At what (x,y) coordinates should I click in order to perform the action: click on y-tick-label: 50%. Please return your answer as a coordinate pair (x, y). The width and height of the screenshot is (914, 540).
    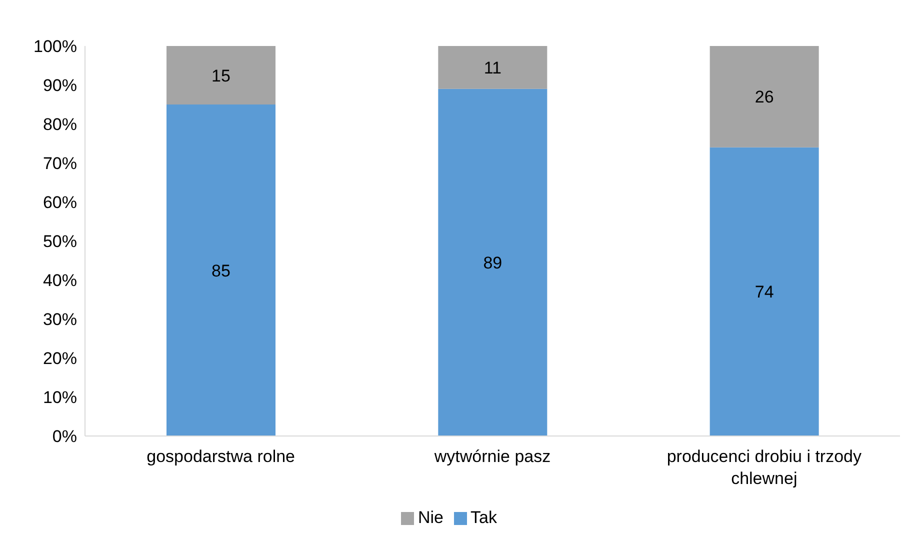
    Looking at the image, I should click on (59, 242).